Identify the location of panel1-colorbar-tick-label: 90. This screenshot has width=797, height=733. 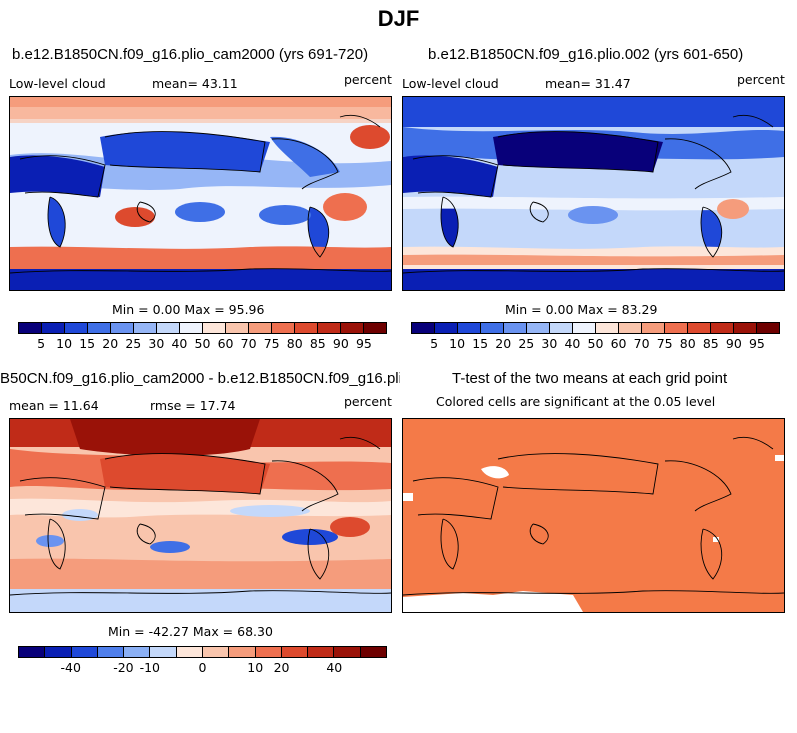
(340, 343).